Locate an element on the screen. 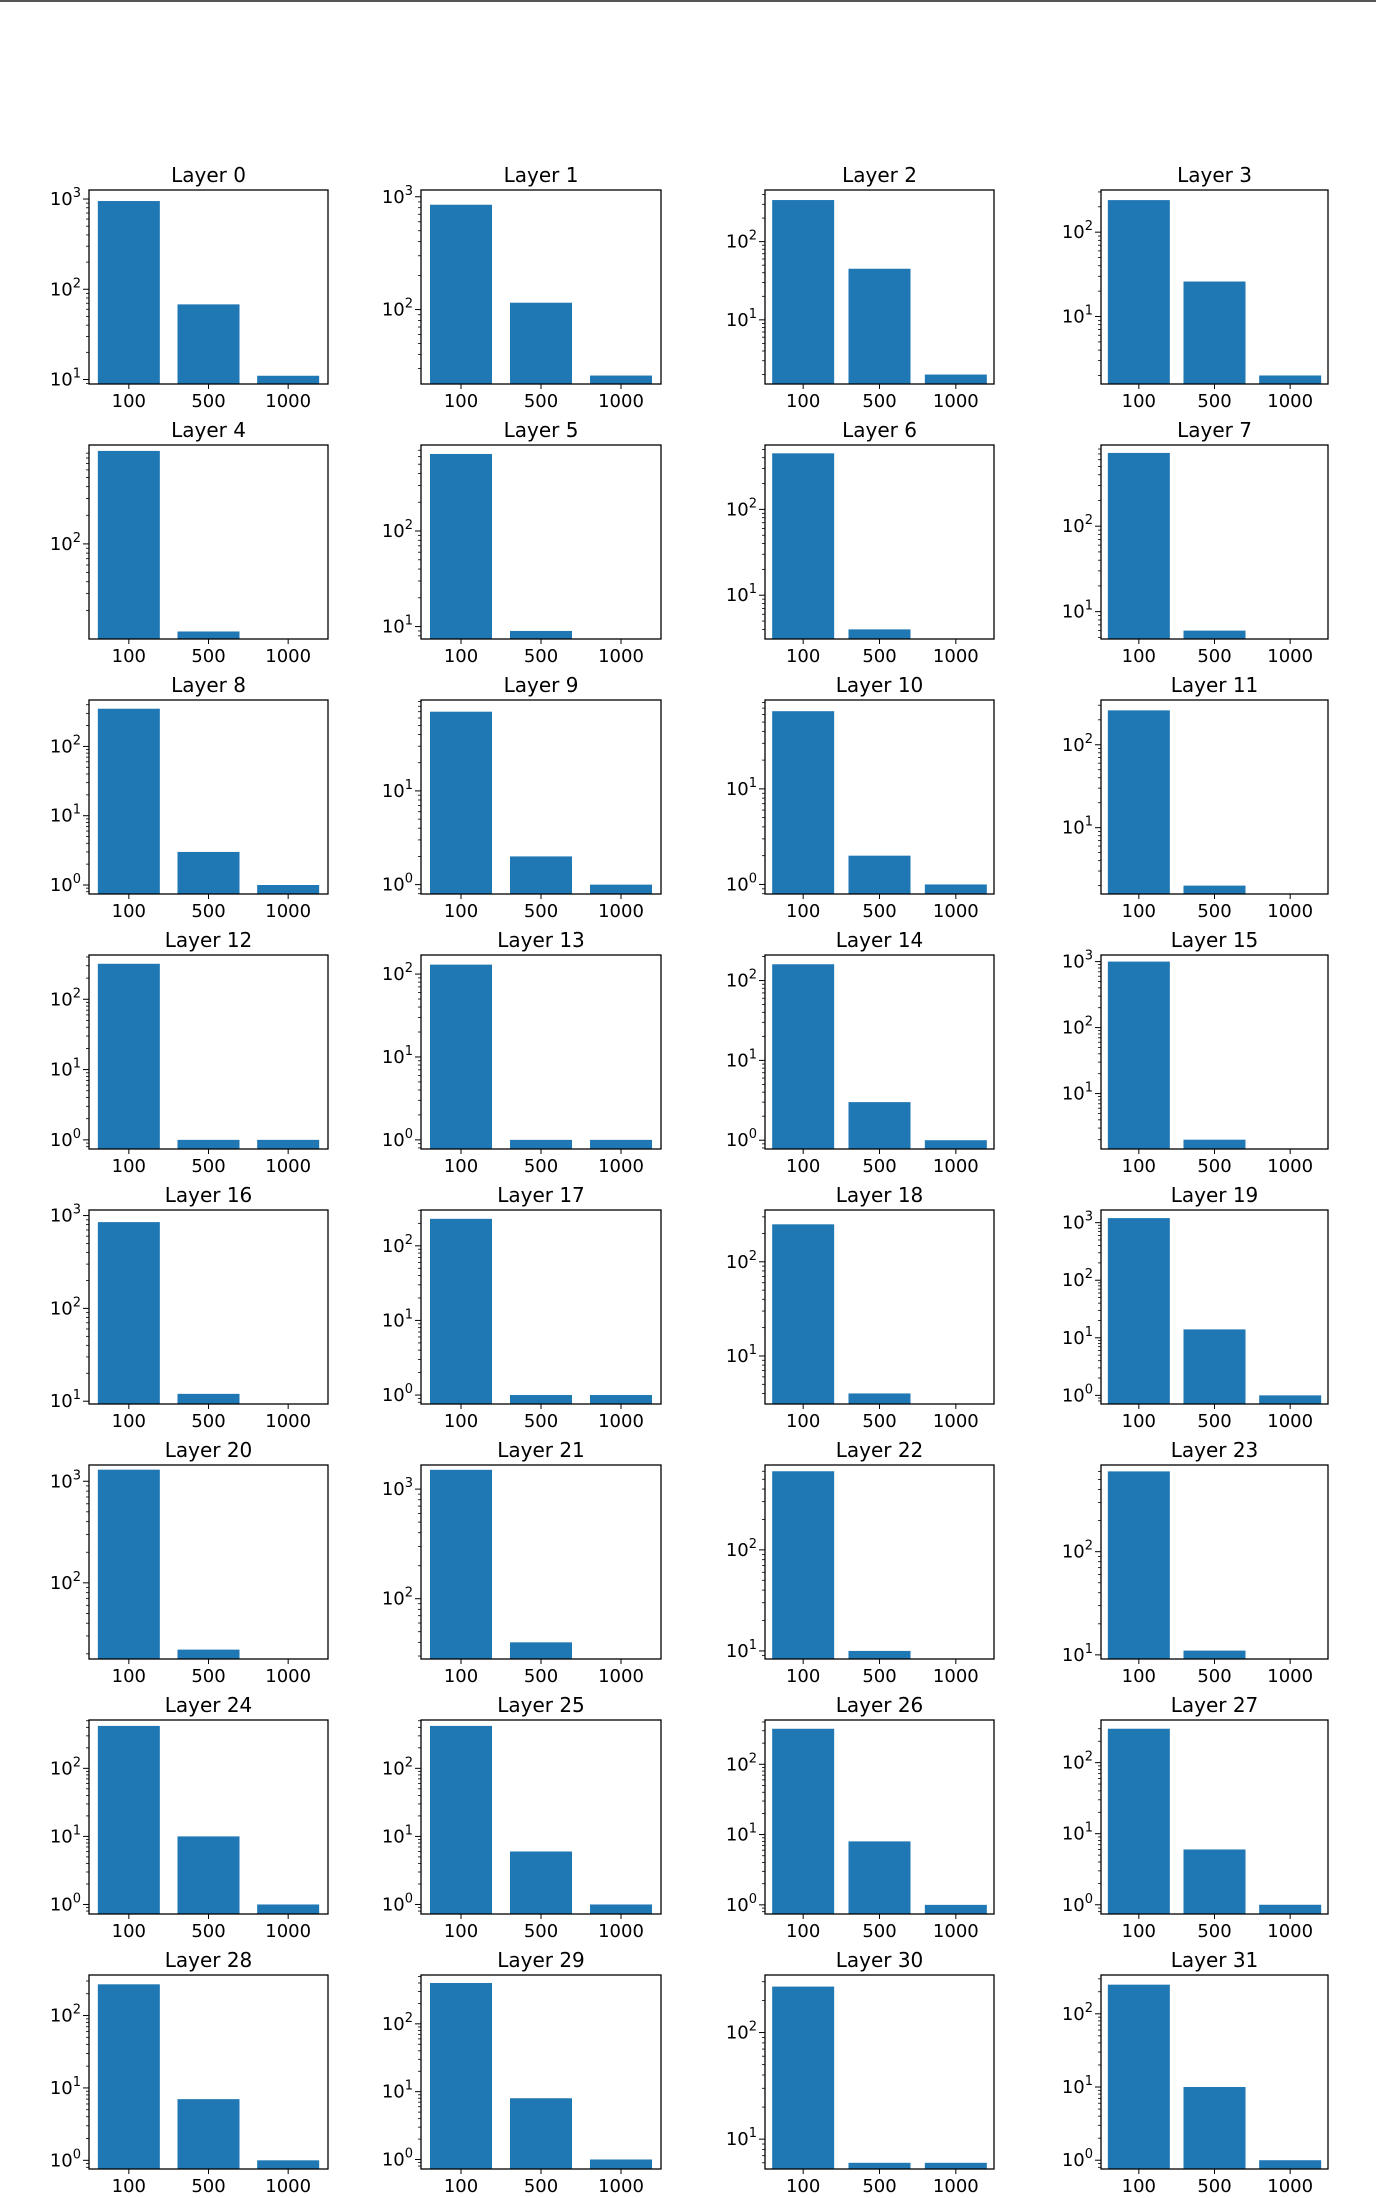  subplot-layer-19: Layer 19 100 500 1000 100 101 102 103 is located at coordinates (1195, 1307).